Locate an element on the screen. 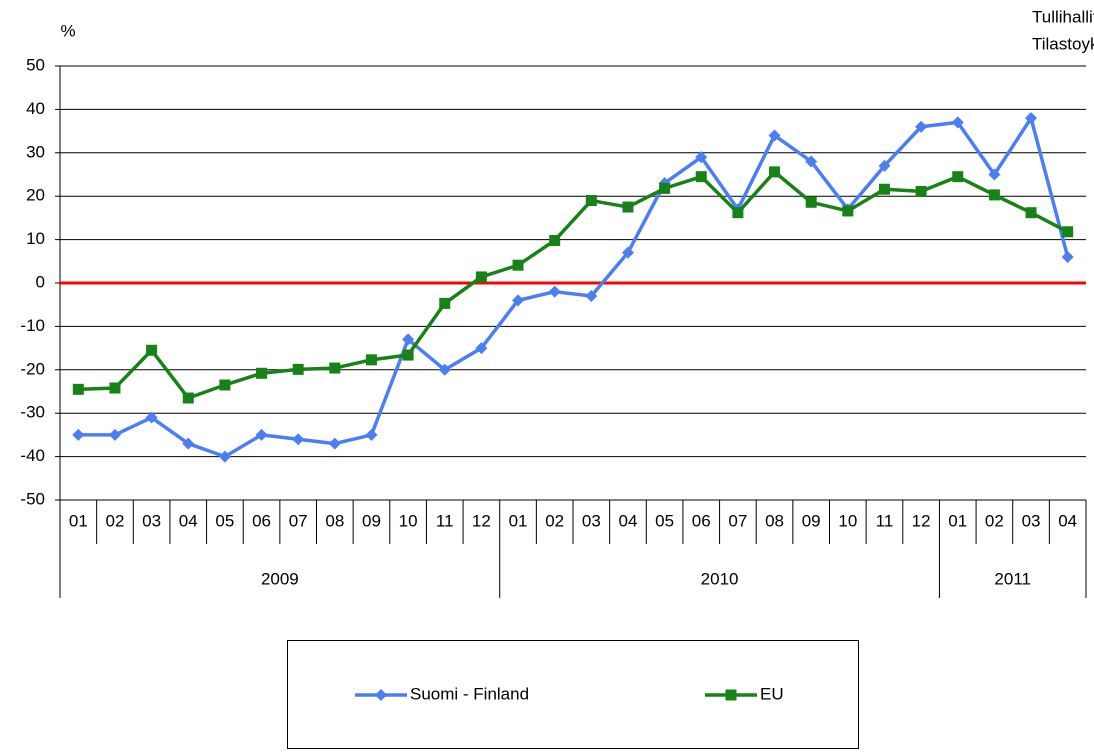 This screenshot has height=753, width=1094. y-tick-label: 30 is located at coordinates (35, 151).